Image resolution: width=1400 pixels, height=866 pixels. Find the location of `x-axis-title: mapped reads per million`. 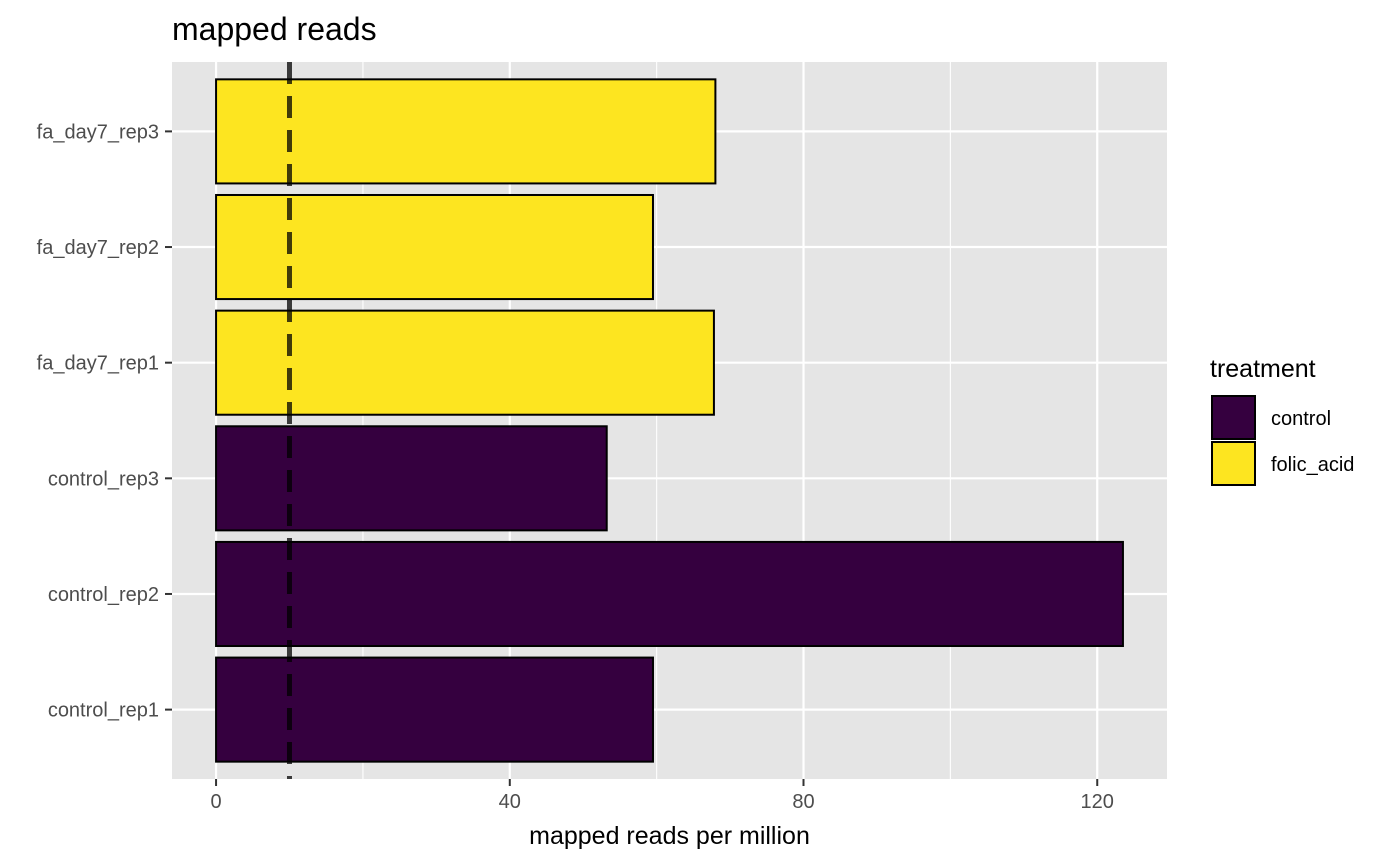

x-axis-title: mapped reads per million is located at coordinates (669, 836).